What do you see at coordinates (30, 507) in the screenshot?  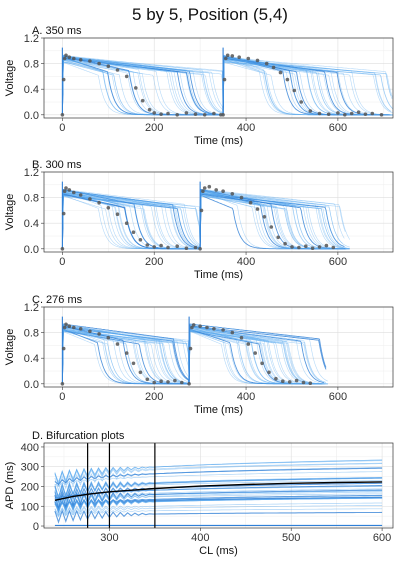 I see `y-tick-label: 100` at bounding box center [30, 507].